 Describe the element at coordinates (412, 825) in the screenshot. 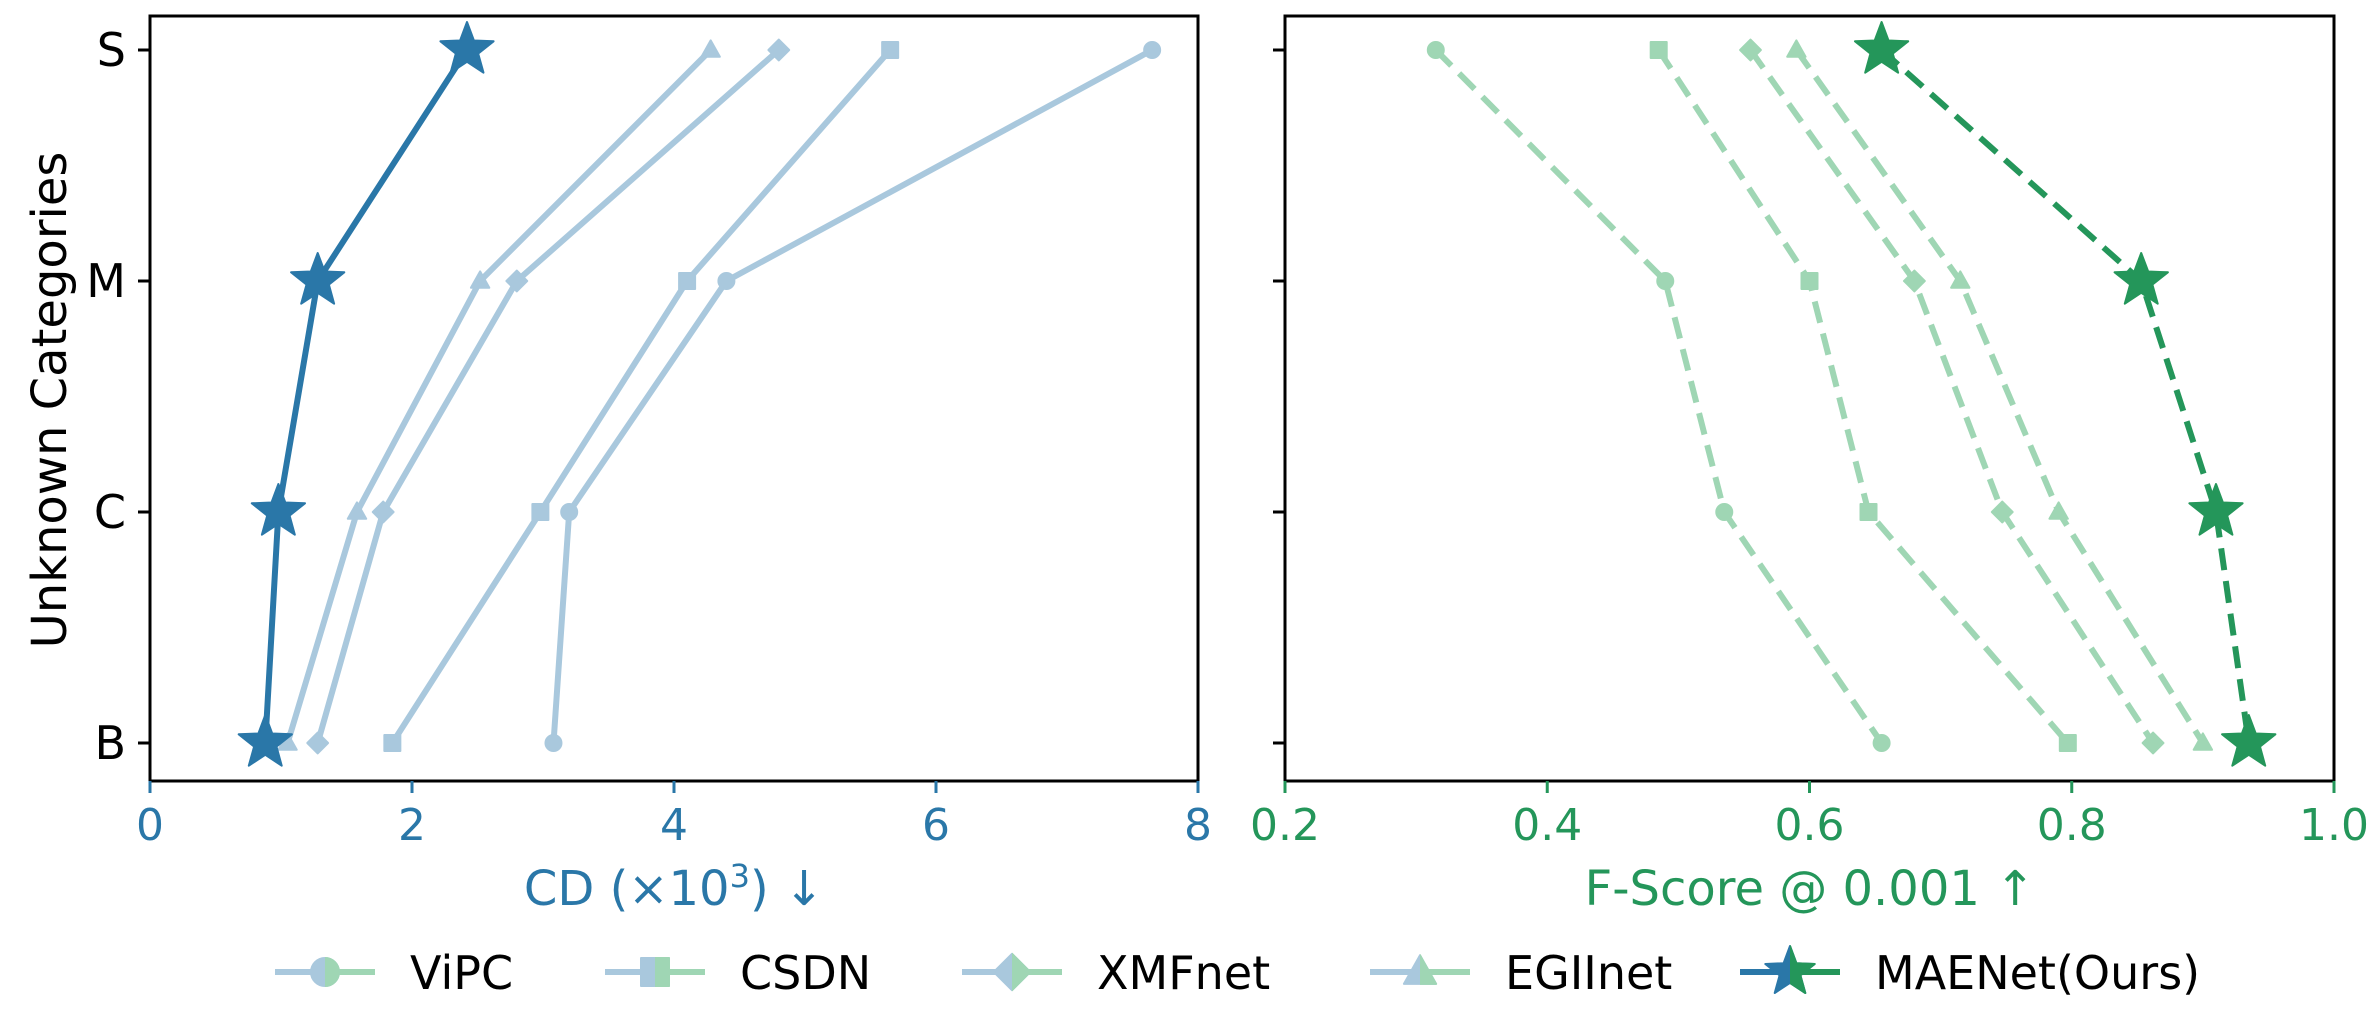

I see `x-tick-label: 2` at that location.